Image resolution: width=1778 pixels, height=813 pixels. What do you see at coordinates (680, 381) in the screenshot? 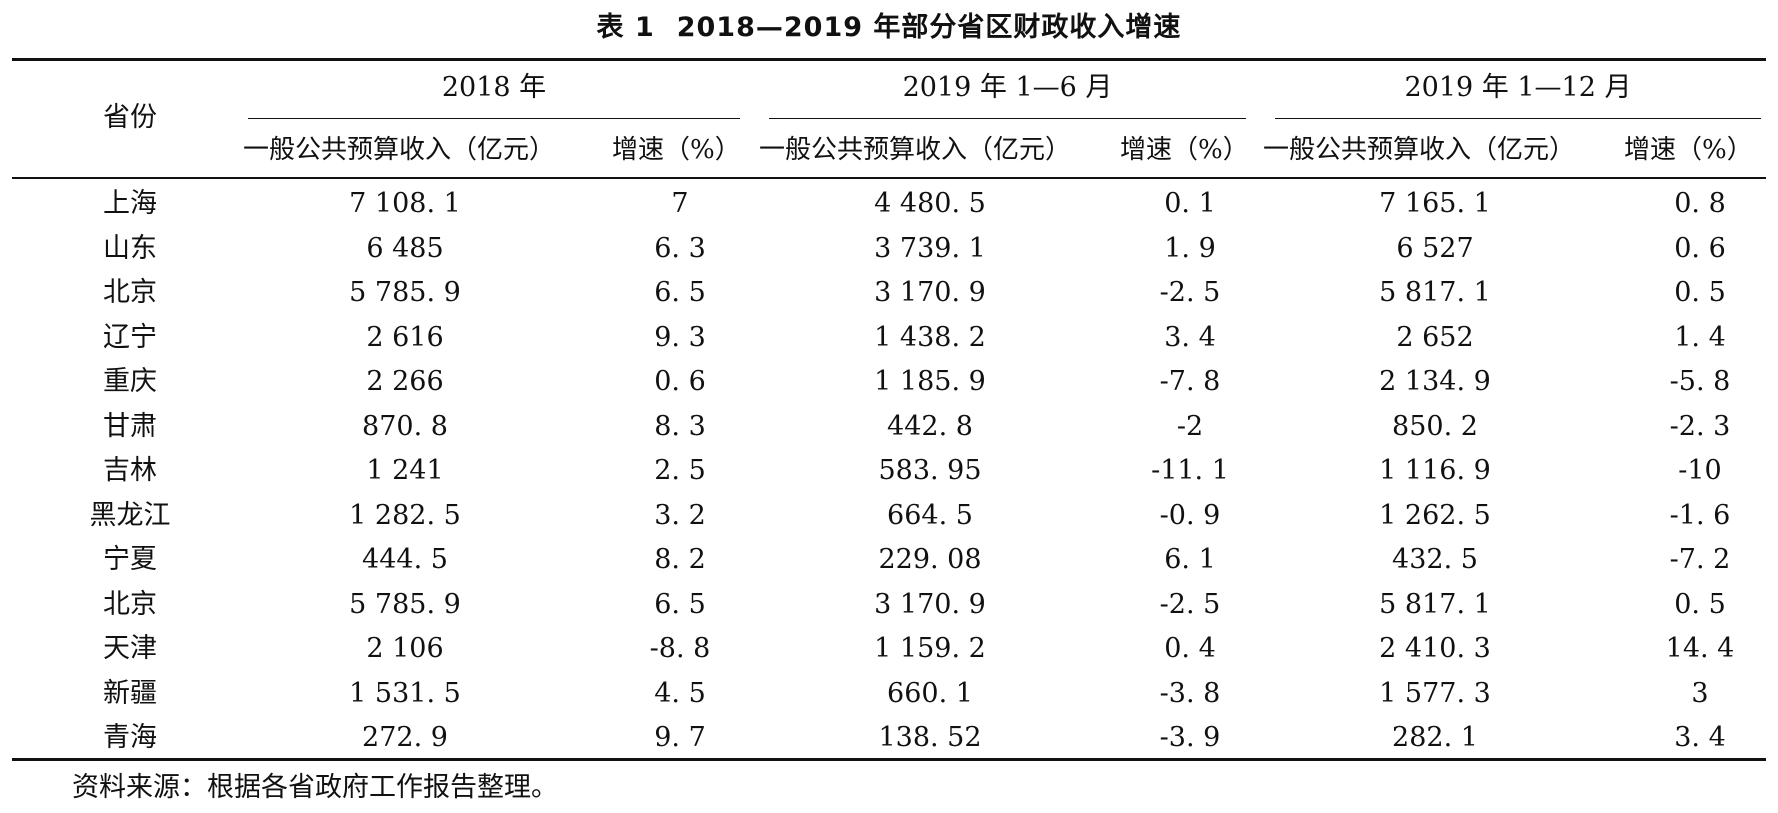
I see `cell-growth-2018: 0. 6` at bounding box center [680, 381].